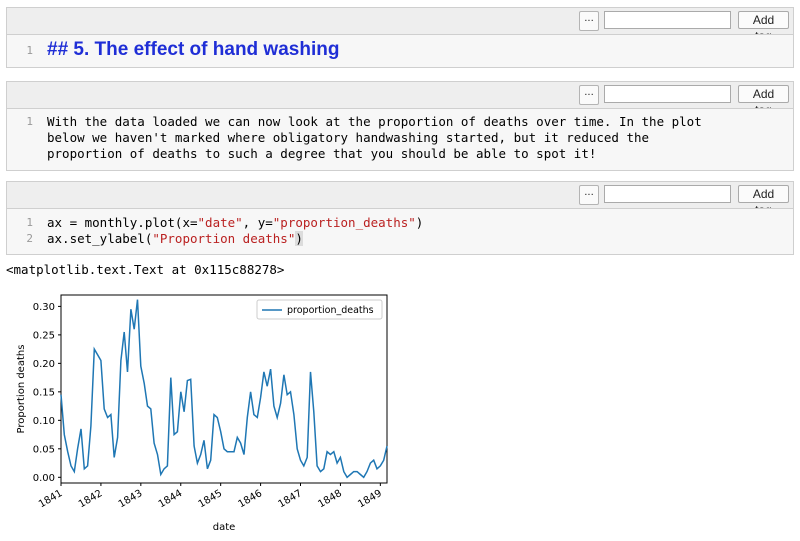 Image resolution: width=800 pixels, height=541 pixels. Describe the element at coordinates (100, 238) in the screenshot. I see `code-token: ax.set_ylabel(` at that location.